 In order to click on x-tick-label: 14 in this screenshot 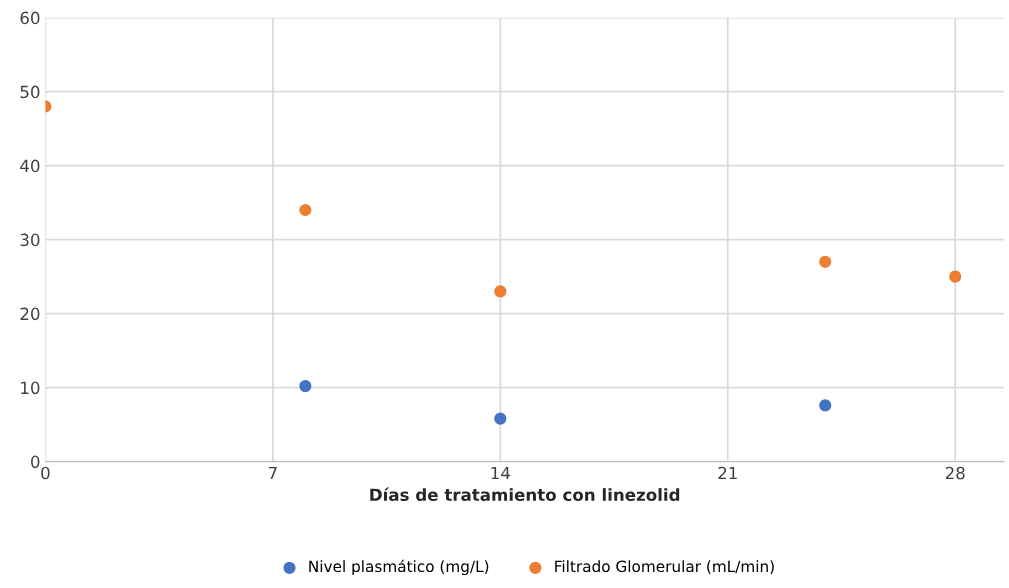, I will do `click(500, 473)`.